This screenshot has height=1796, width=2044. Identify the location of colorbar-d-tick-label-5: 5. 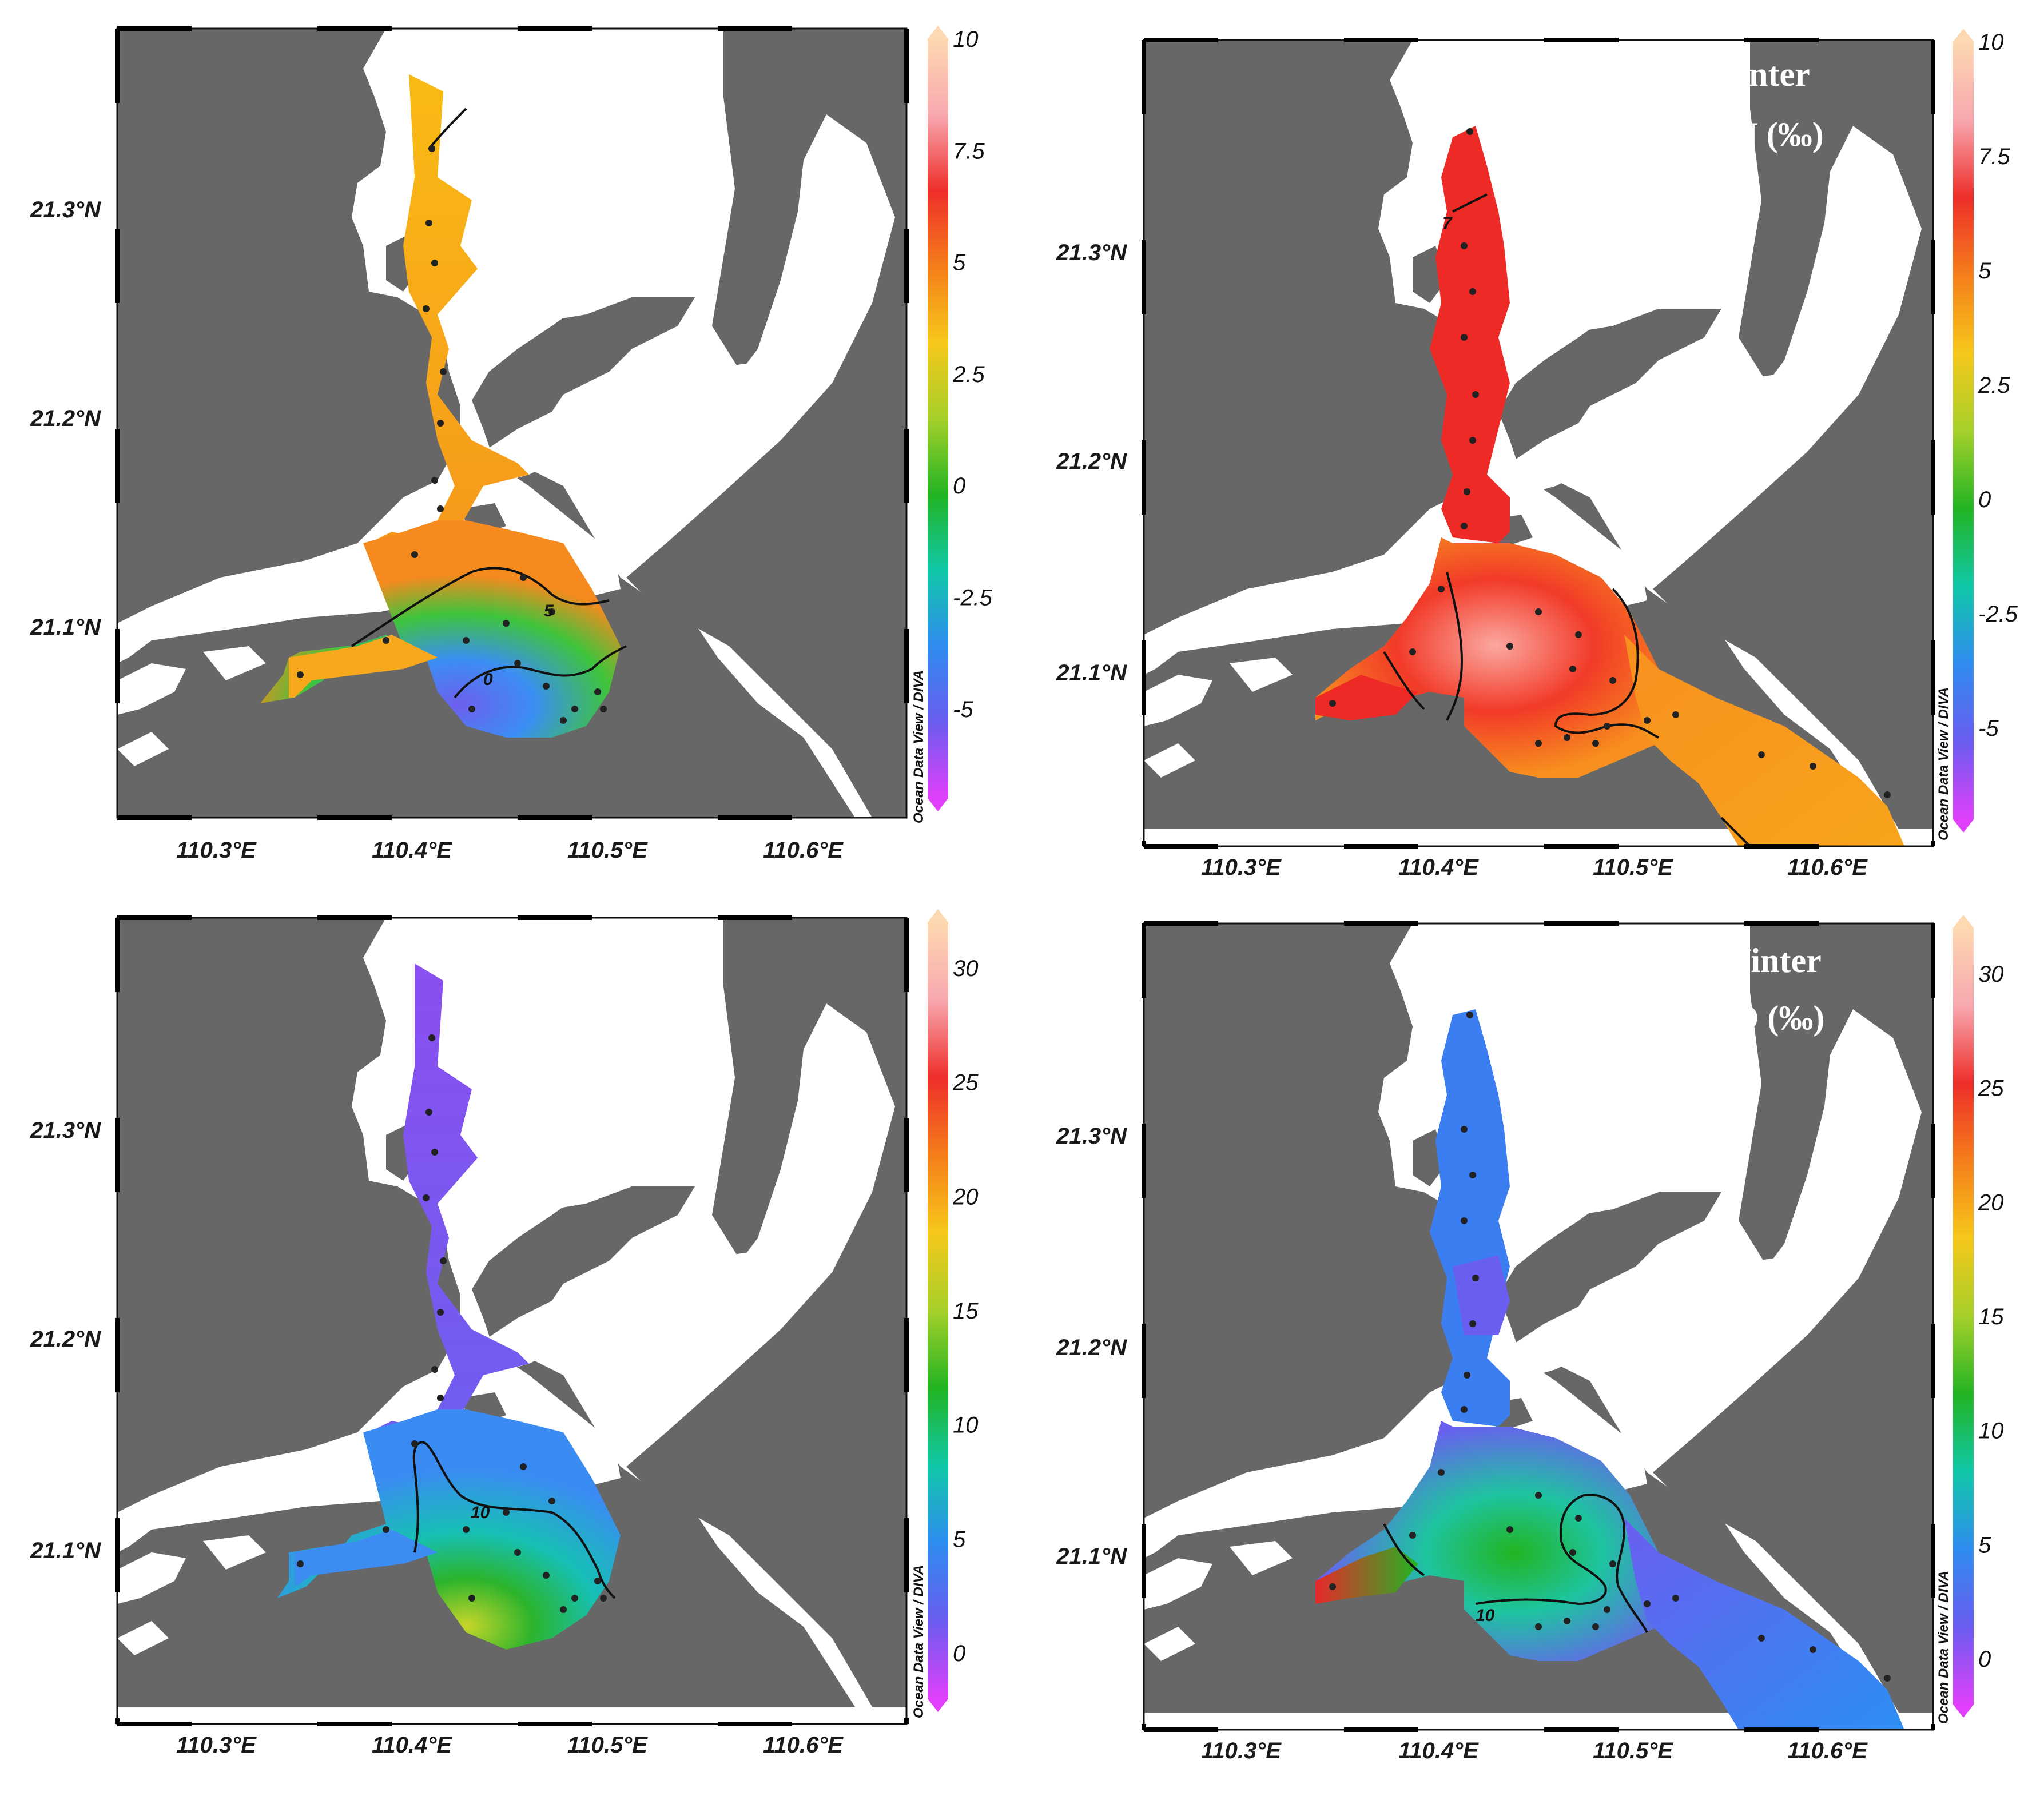
(1984, 1545).